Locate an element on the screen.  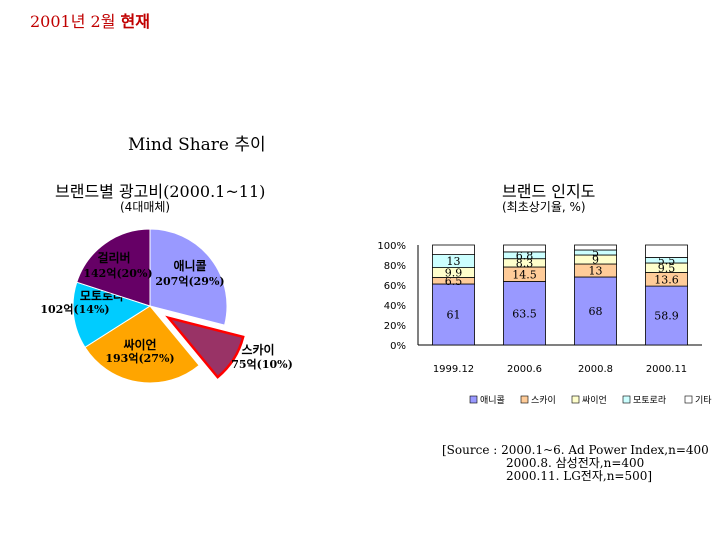
bar-chart-title: 브랜드 인지도 is located at coordinates (549, 191).